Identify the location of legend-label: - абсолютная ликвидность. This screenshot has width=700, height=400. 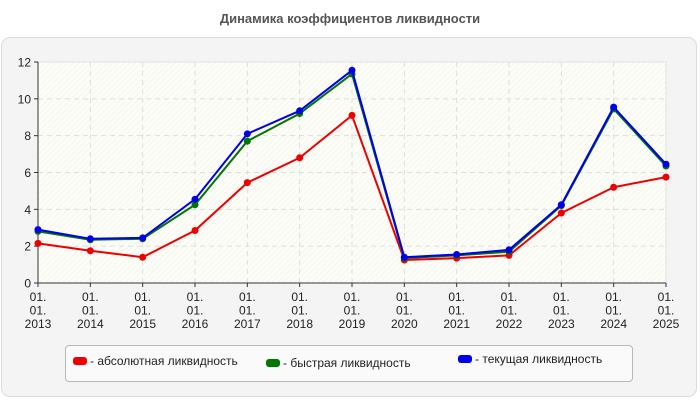
(164, 361).